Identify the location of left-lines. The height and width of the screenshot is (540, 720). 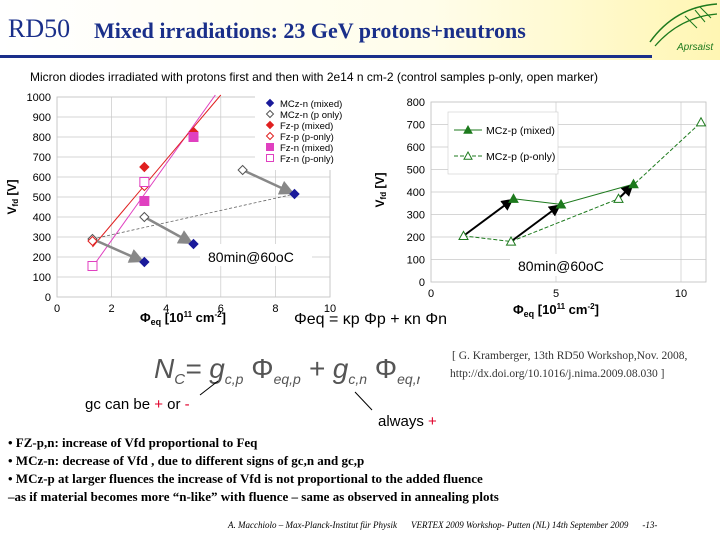
(193, 181).